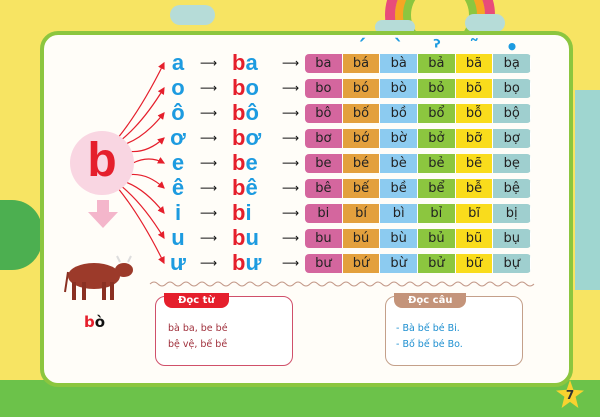  What do you see at coordinates (361, 138) in the screenshot?
I see `tone-syllable-cell: bớ` at bounding box center [361, 138].